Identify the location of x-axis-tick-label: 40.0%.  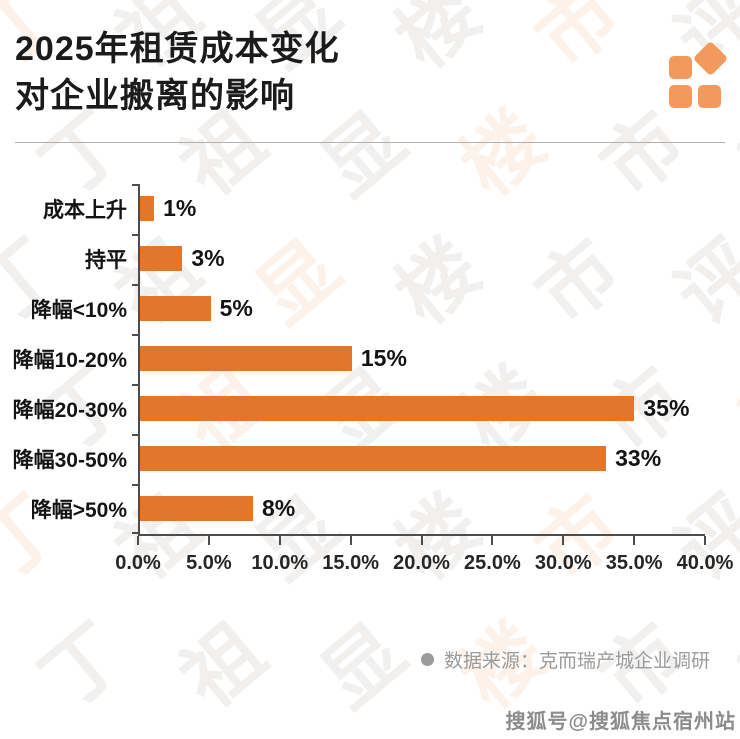
(705, 562).